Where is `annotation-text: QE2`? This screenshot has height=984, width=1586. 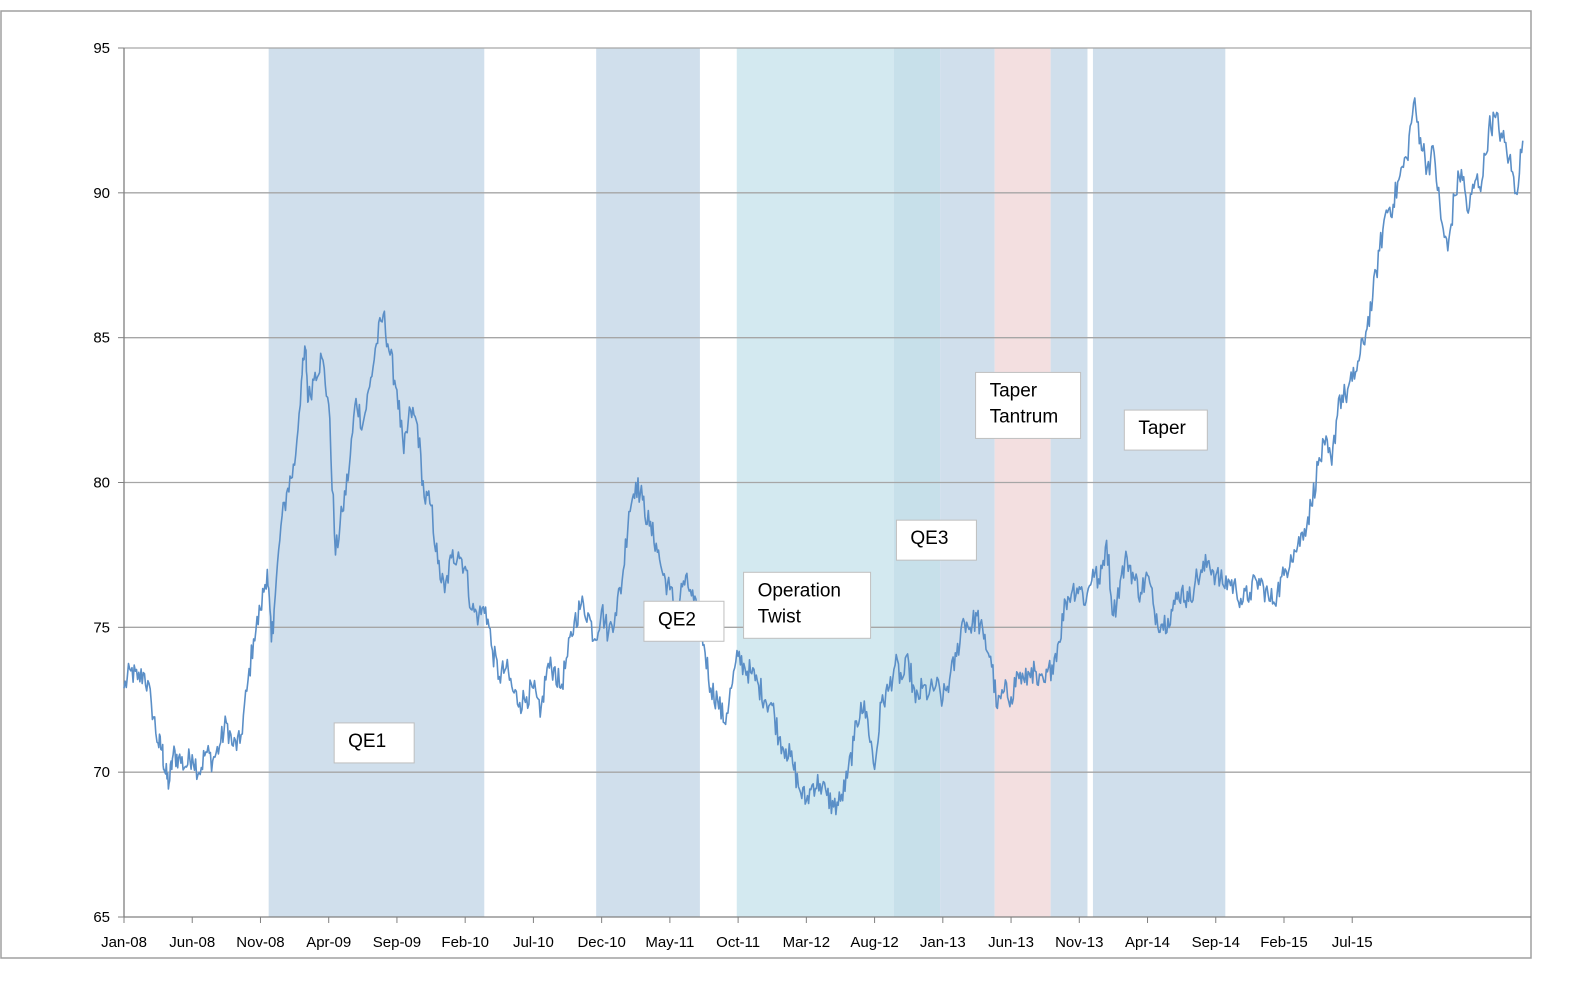 annotation-text: QE2 is located at coordinates (677, 619).